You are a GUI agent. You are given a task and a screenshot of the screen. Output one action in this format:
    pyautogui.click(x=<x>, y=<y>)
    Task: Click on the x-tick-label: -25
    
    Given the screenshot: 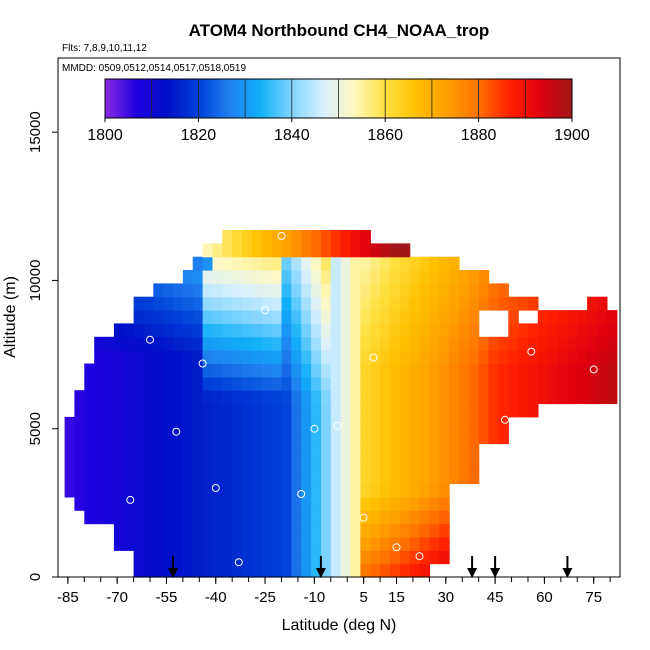 What is the action you would take?
    pyautogui.click(x=265, y=597)
    